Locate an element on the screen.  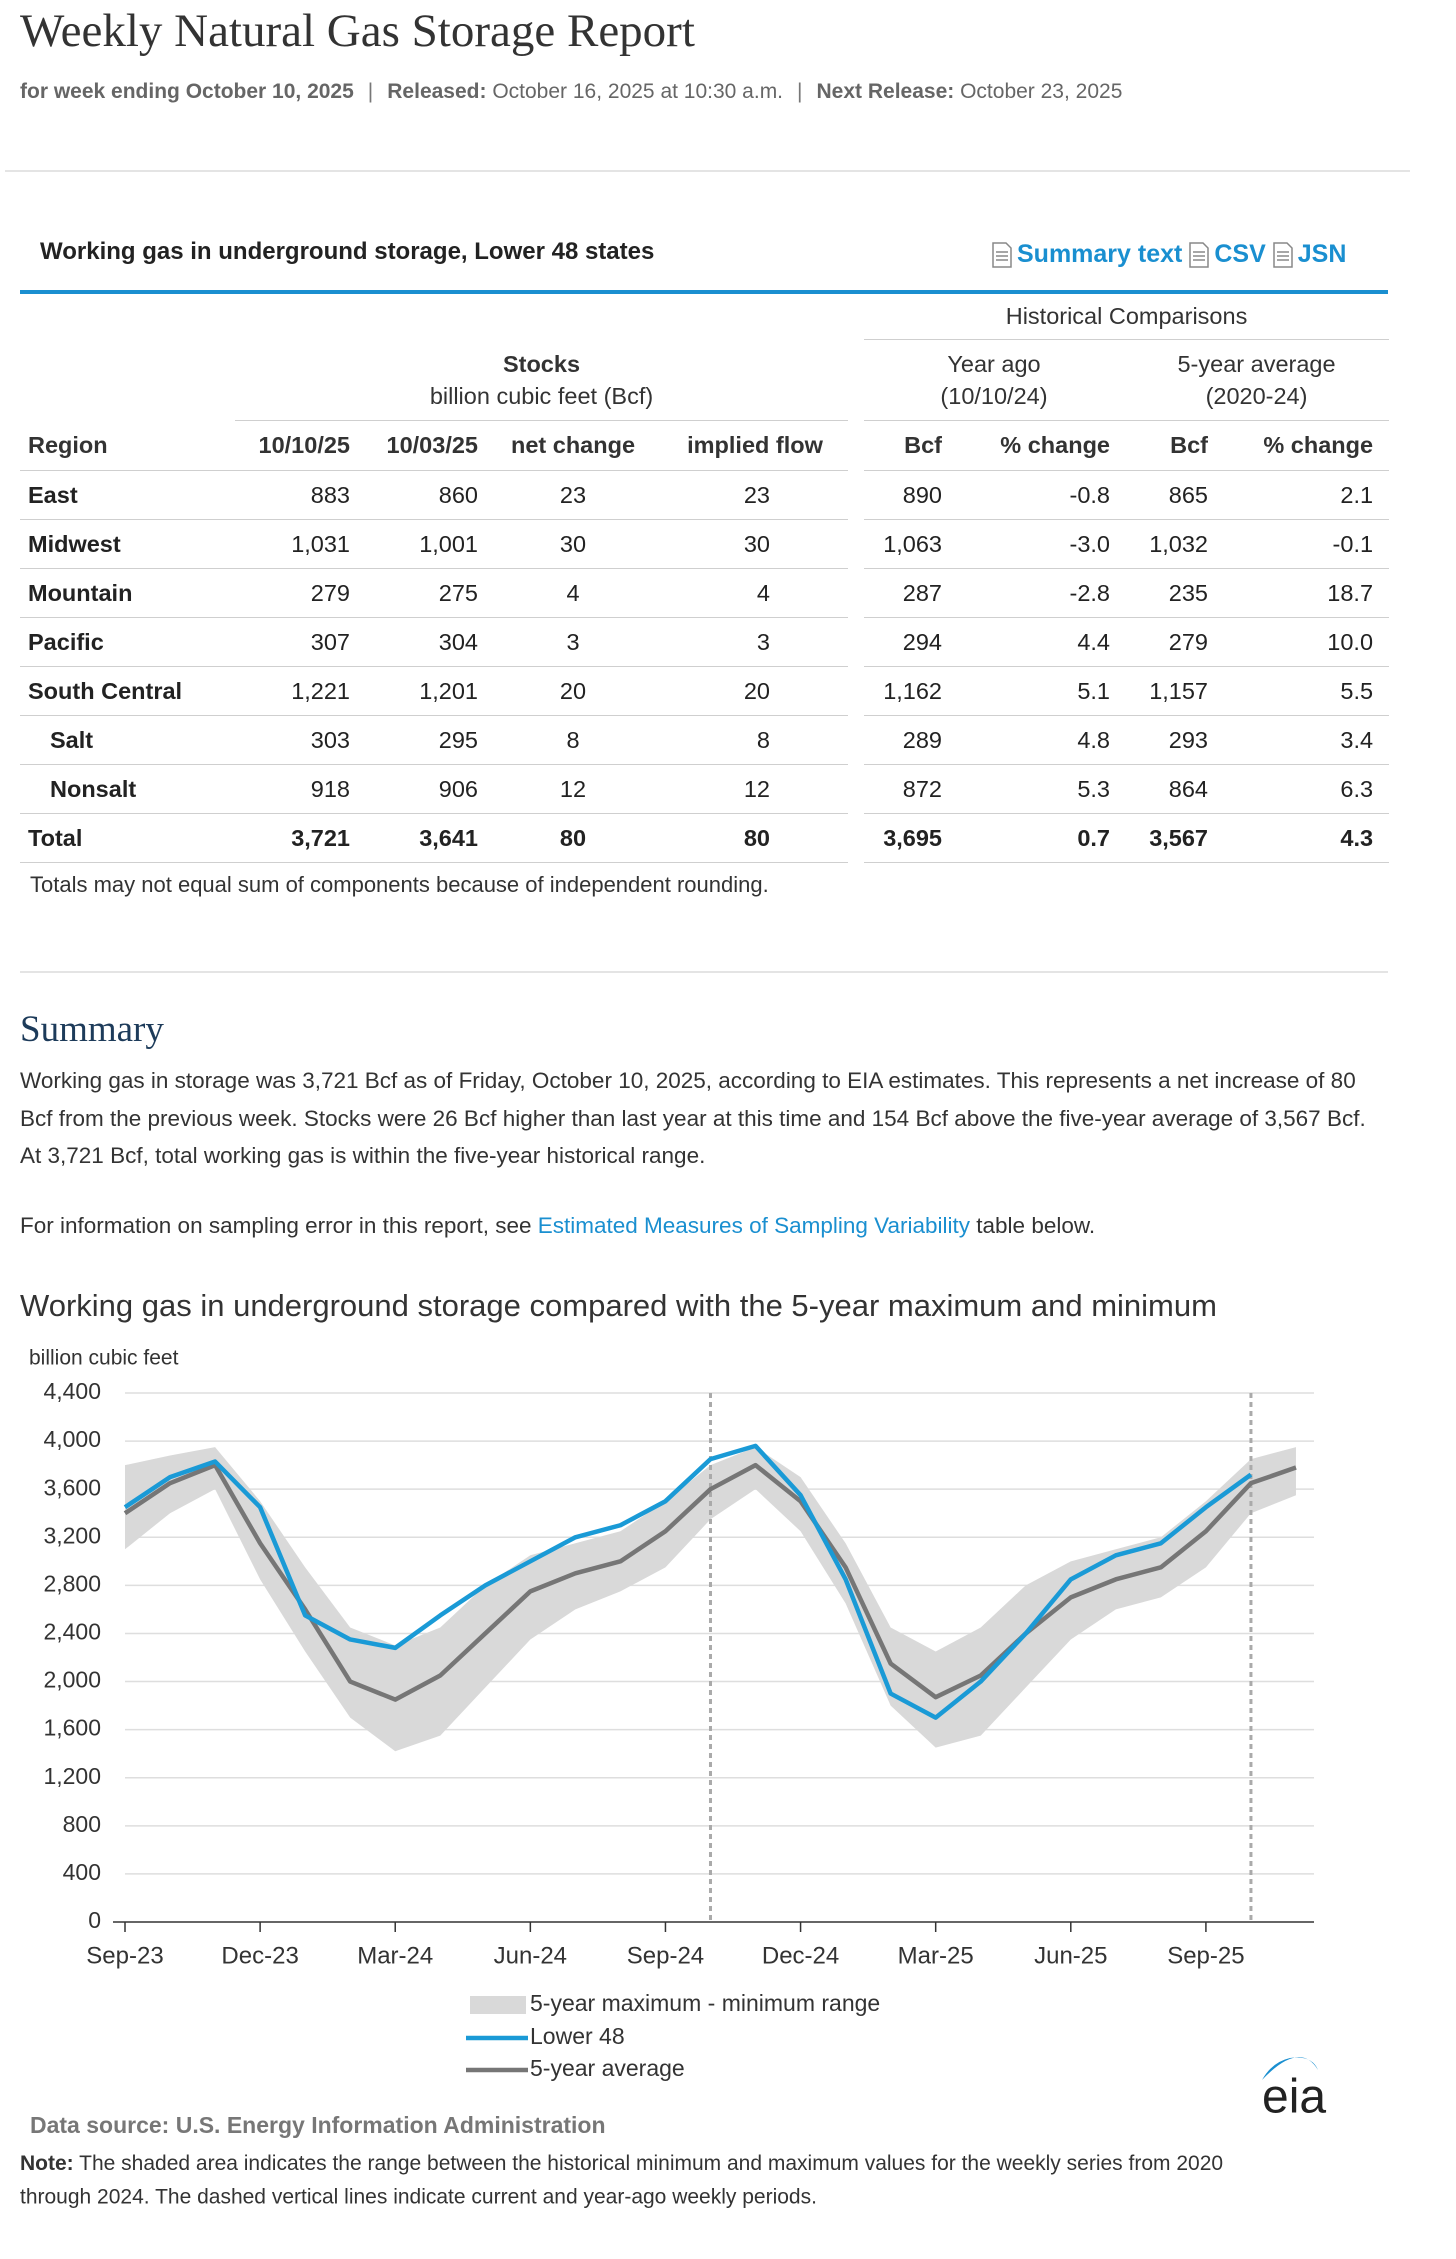
region-cell: East is located at coordinates (127, 495).